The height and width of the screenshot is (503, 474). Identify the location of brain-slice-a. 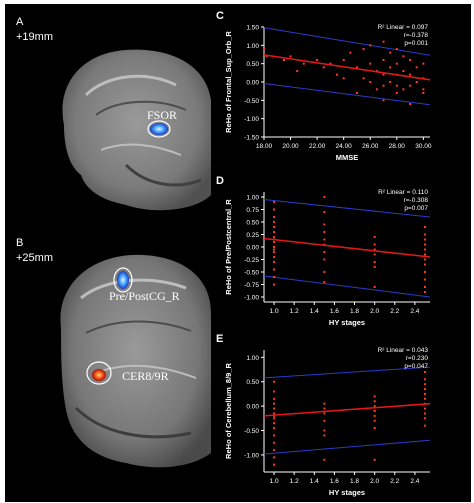
(136, 130).